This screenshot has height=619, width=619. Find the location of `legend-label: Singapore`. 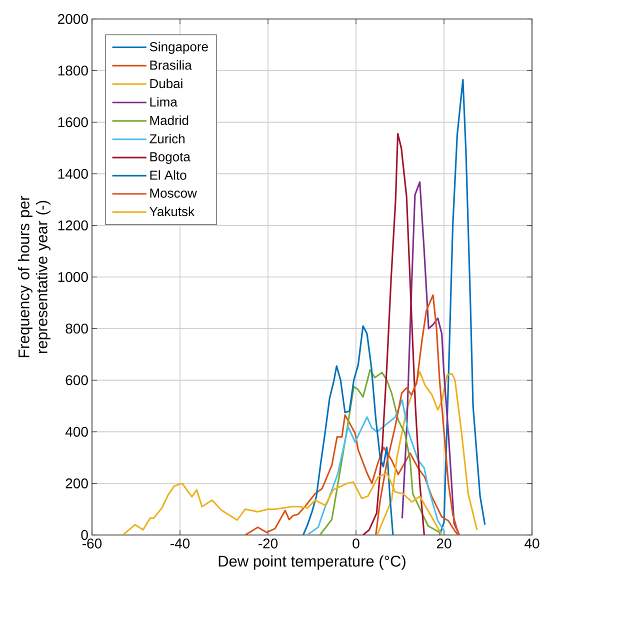

legend-label: Singapore is located at coordinates (179, 48).